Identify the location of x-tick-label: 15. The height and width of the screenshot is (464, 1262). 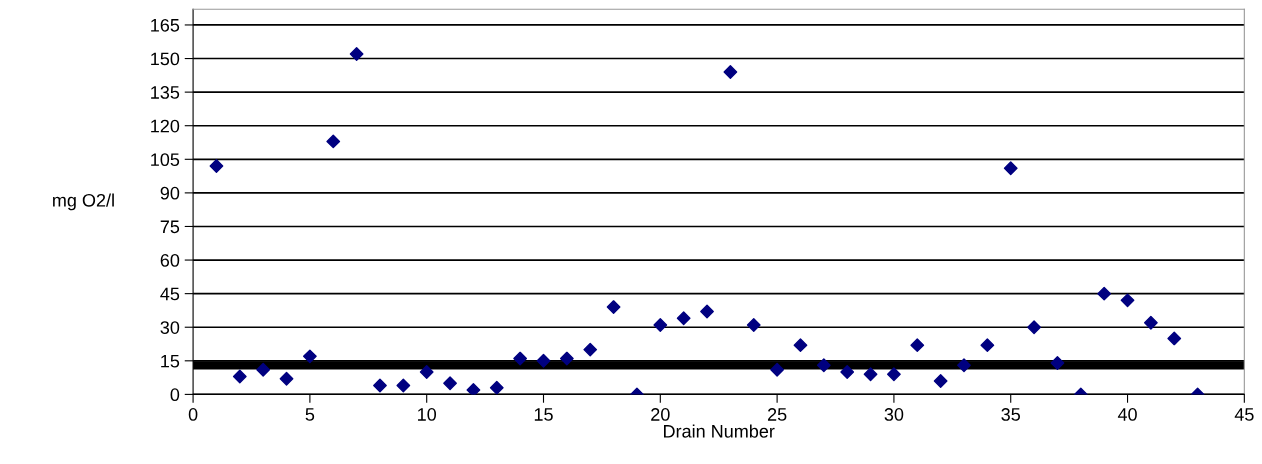
(543, 414).